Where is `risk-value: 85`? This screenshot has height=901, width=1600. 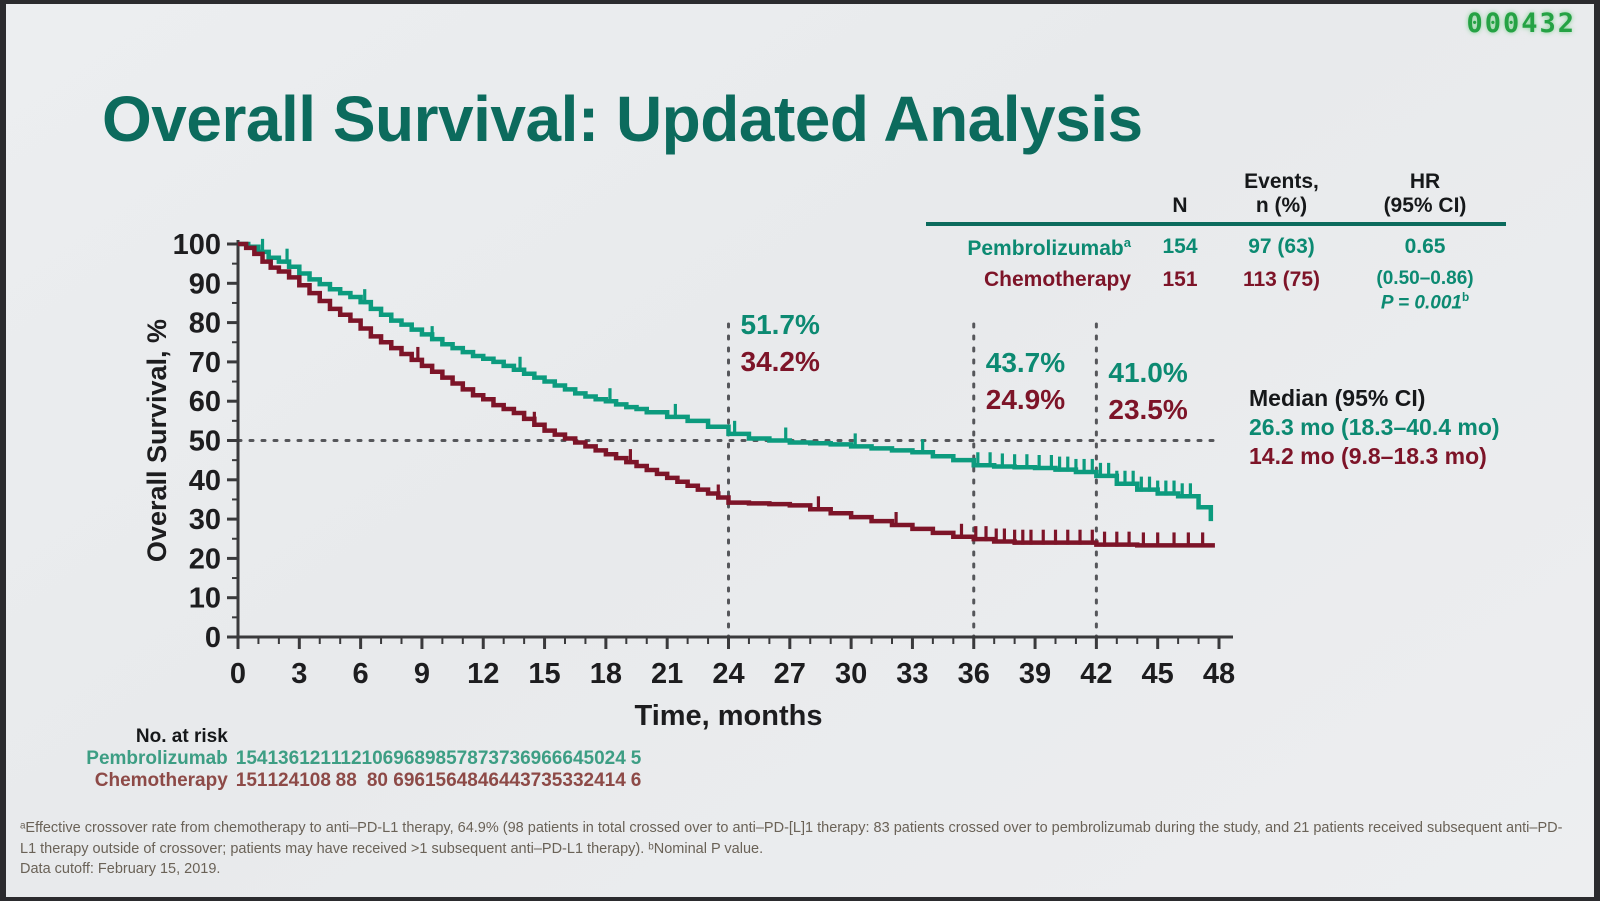
risk-value: 85 is located at coordinates (446, 758).